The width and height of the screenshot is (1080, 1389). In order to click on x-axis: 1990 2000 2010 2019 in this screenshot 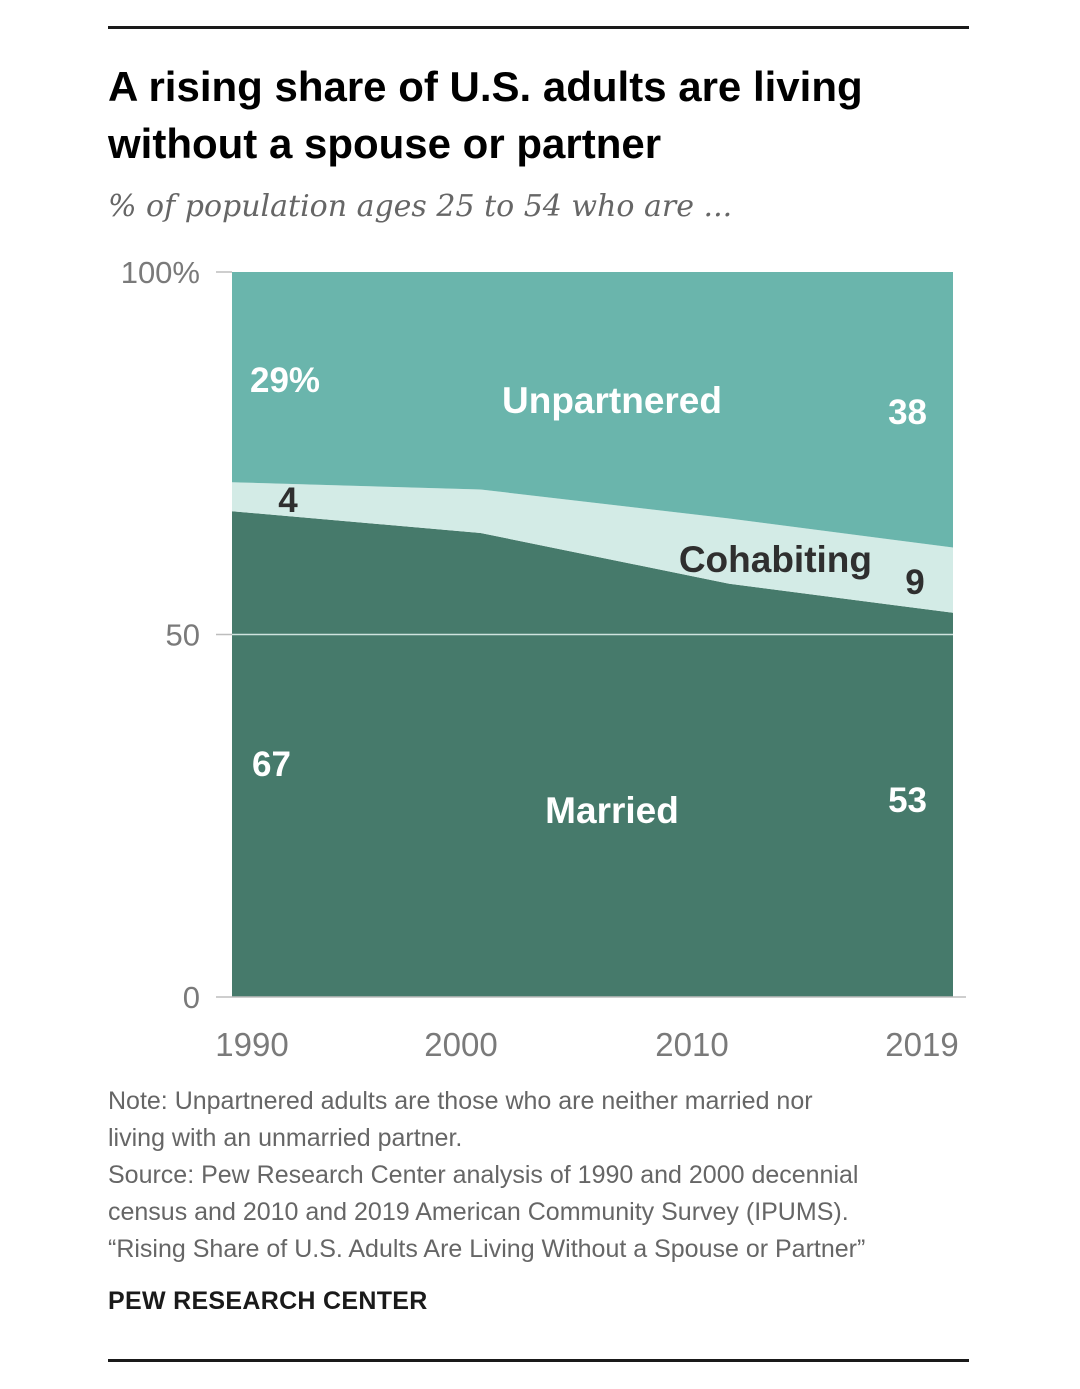, I will do `click(586, 1044)`.